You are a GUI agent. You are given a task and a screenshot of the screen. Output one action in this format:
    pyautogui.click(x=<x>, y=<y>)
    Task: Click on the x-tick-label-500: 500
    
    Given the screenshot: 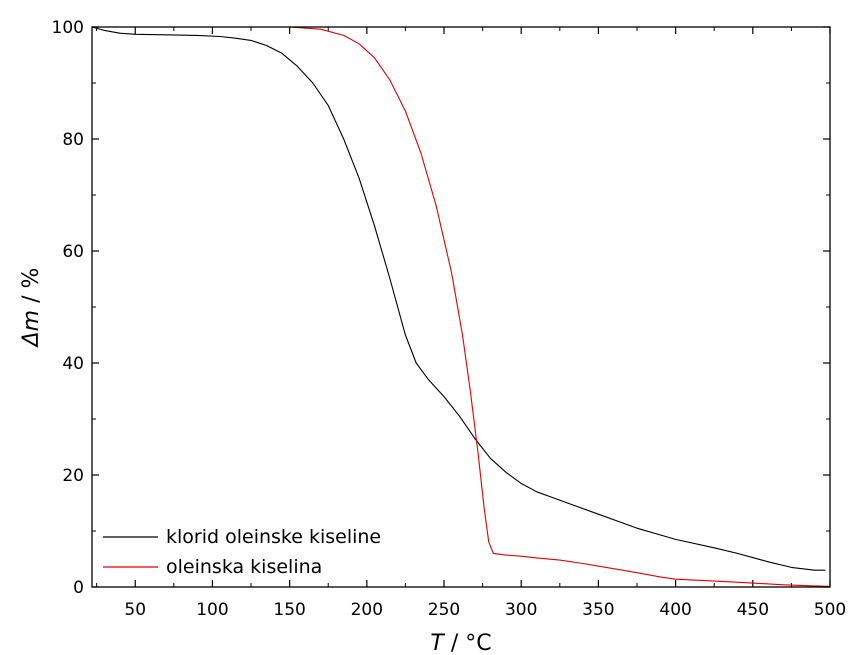 What is the action you would take?
    pyautogui.click(x=830, y=610)
    